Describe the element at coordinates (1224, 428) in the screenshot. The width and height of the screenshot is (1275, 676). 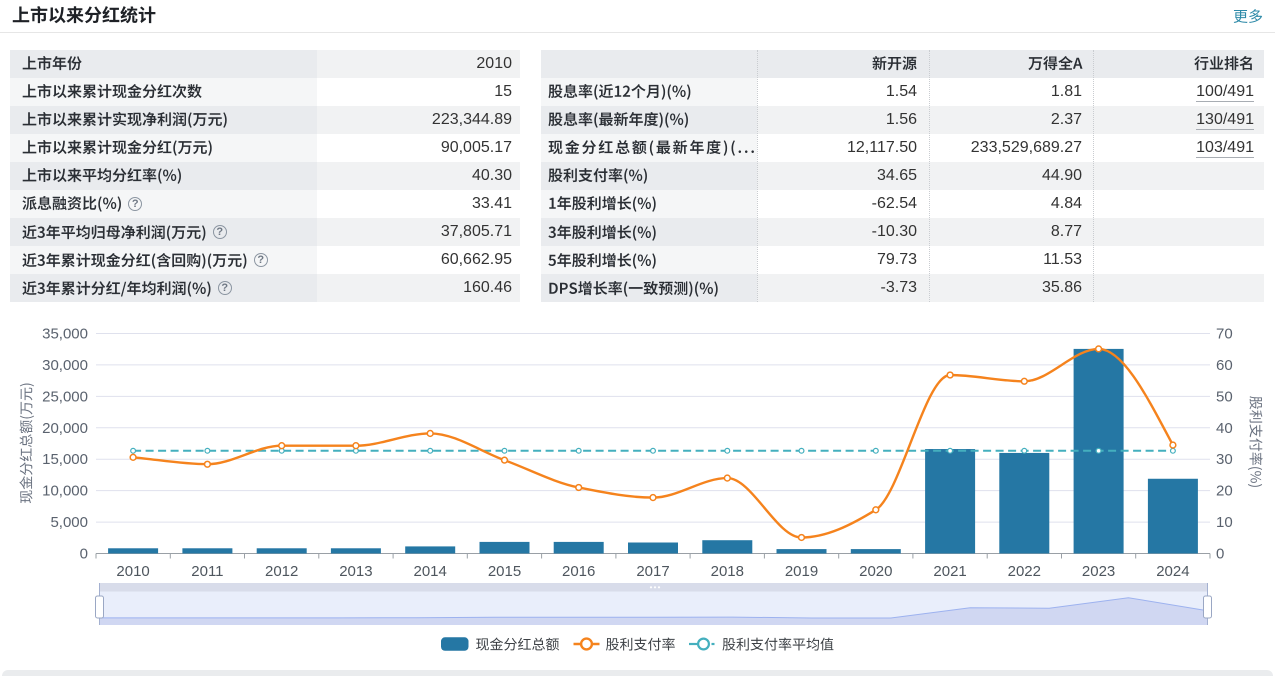
I see `svg-text: 40` at that location.